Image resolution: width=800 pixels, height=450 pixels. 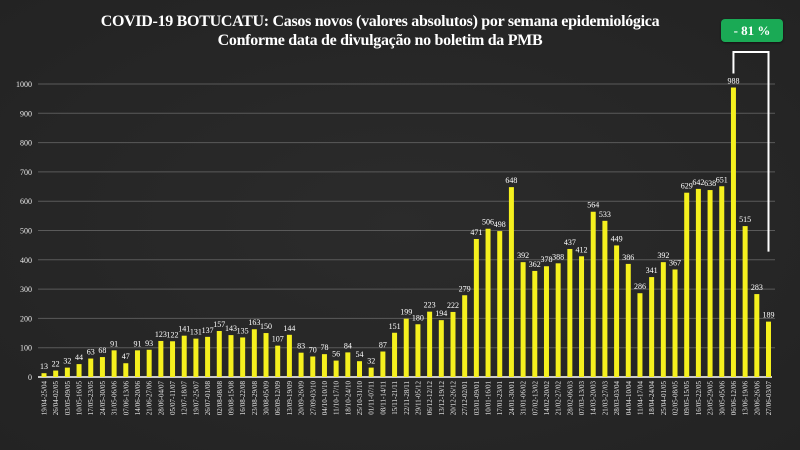 I want to click on y-tick-label: 500, so click(x=26, y=231).